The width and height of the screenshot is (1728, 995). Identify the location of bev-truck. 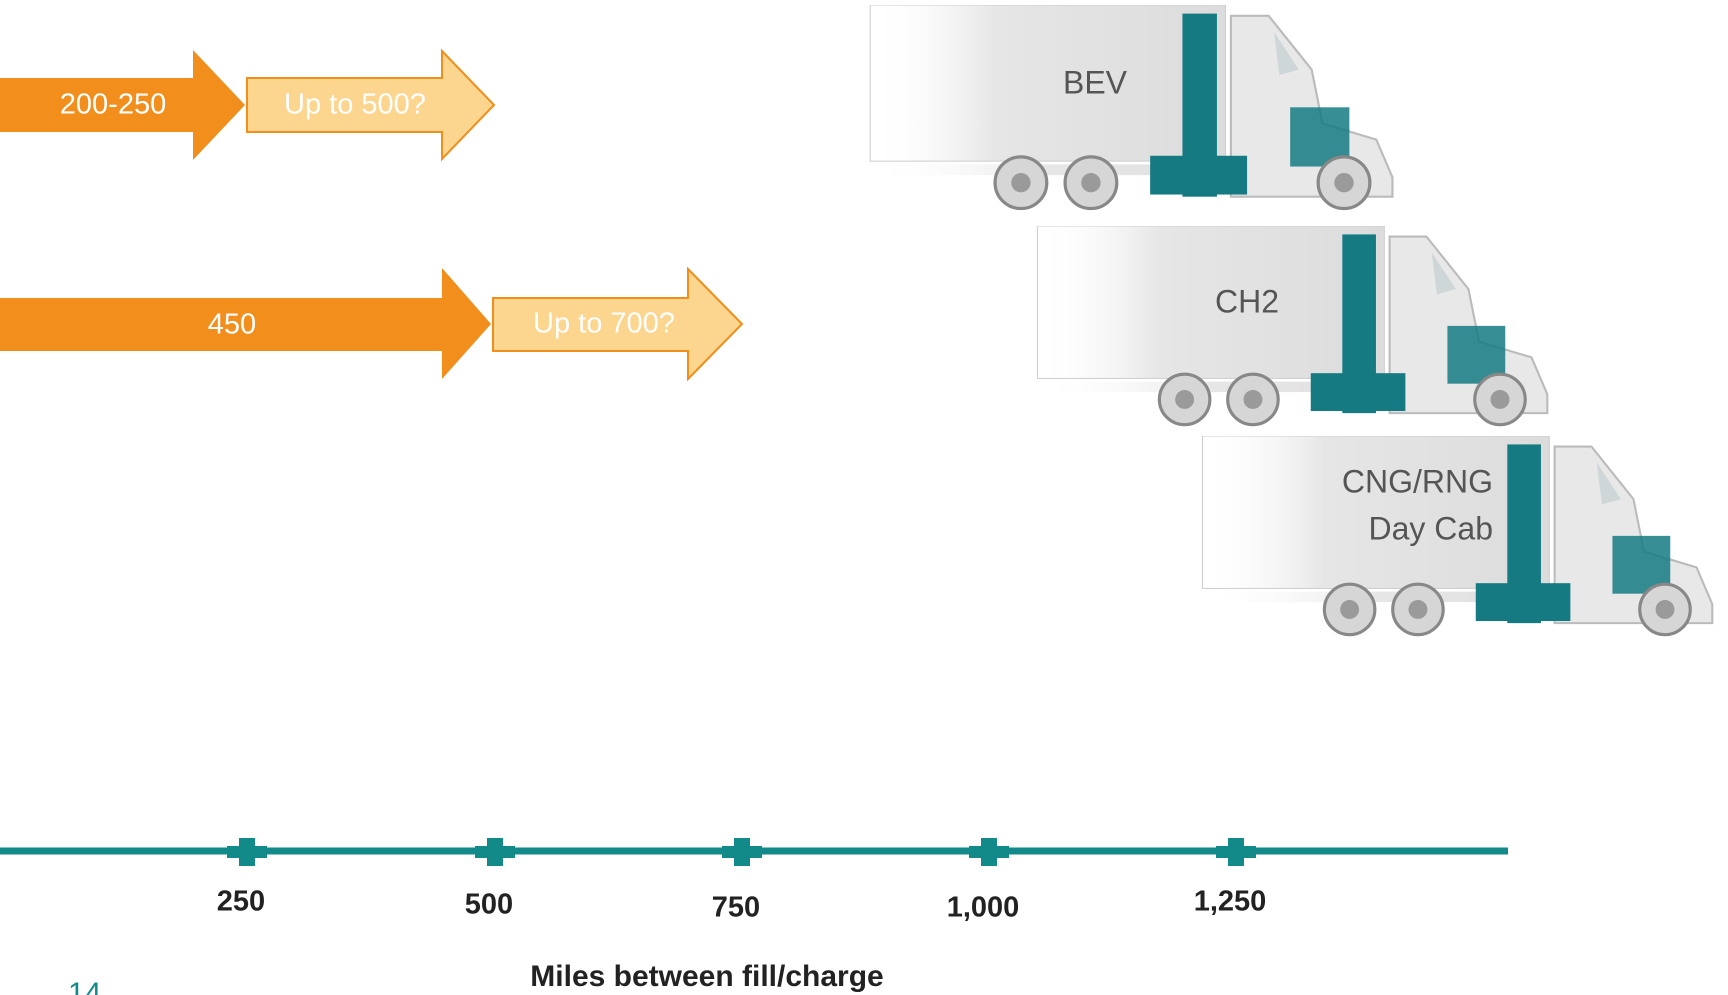
(1131, 108).